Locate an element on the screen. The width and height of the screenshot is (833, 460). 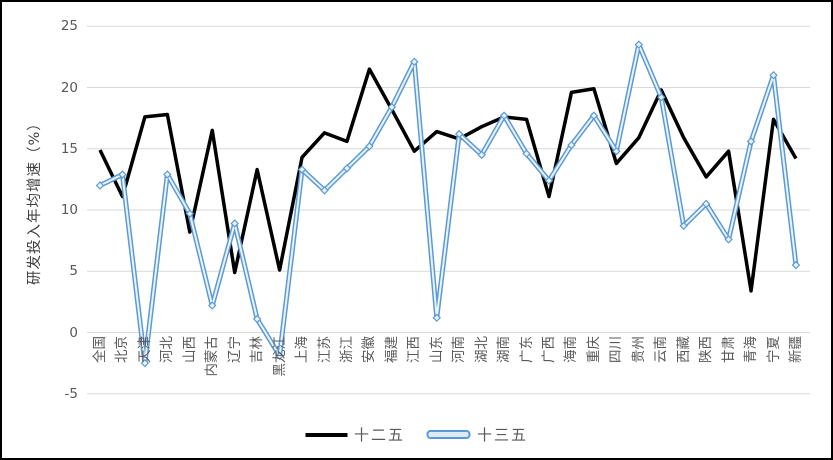
x-category-label: 广西 is located at coordinates (549, 349).